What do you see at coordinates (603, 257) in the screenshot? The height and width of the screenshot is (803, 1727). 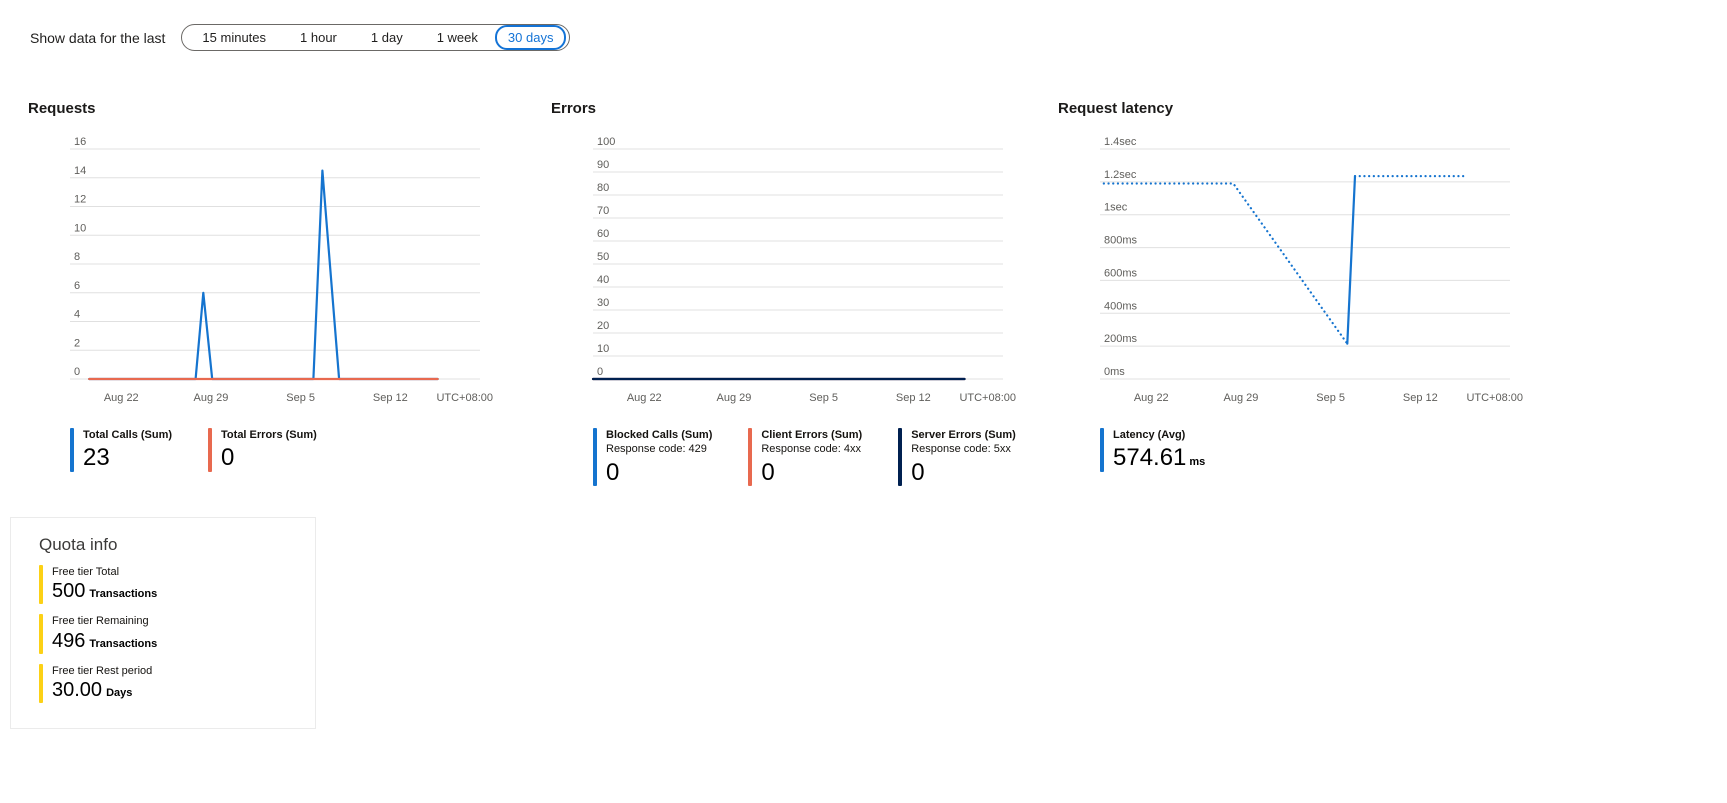 I see `svg-text: 50` at bounding box center [603, 257].